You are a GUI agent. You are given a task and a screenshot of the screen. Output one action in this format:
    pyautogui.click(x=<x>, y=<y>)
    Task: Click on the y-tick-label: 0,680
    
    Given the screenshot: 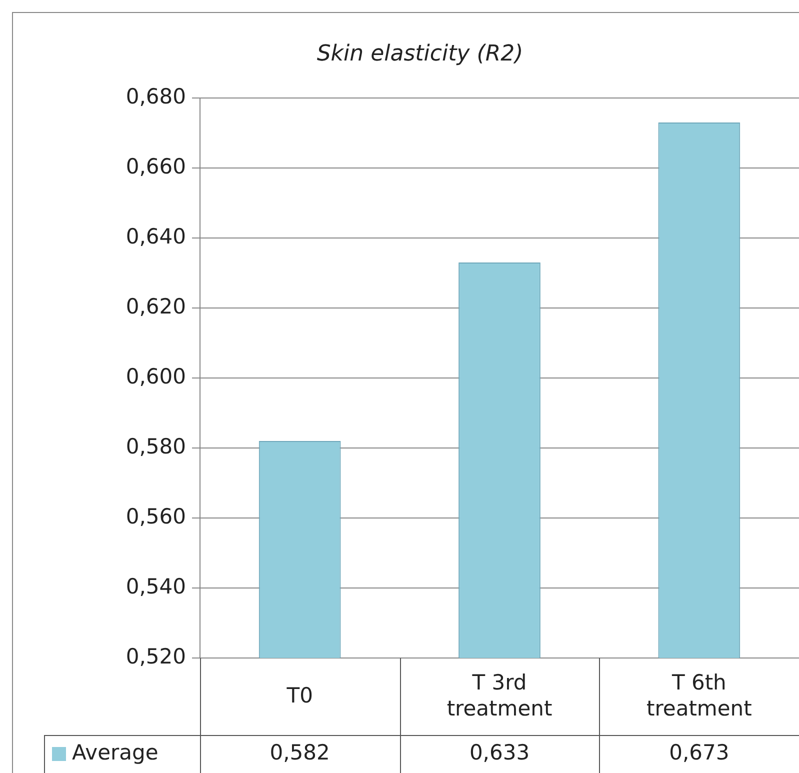 What is the action you would take?
    pyautogui.click(x=156, y=96)
    